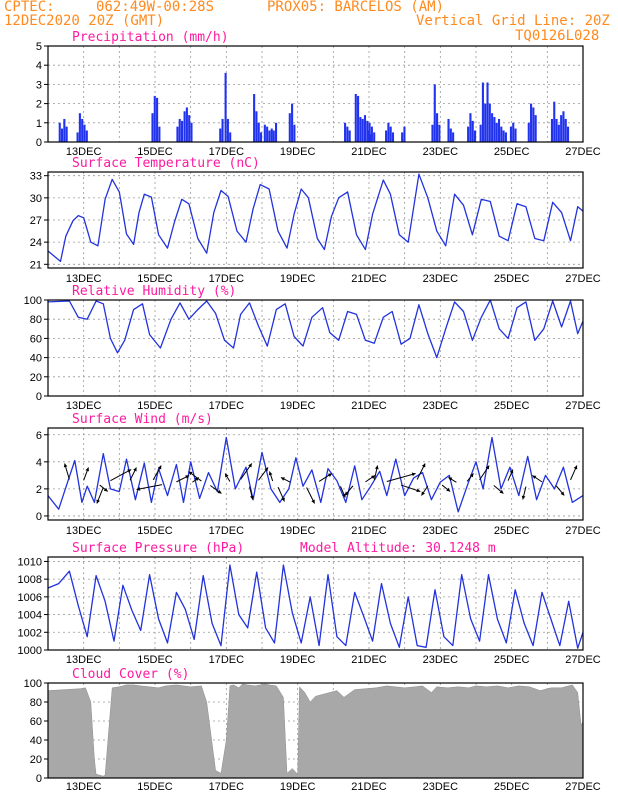  Describe the element at coordinates (155, 7) in the screenshot. I see `header-coords: 062:49W-00:28S` at that location.